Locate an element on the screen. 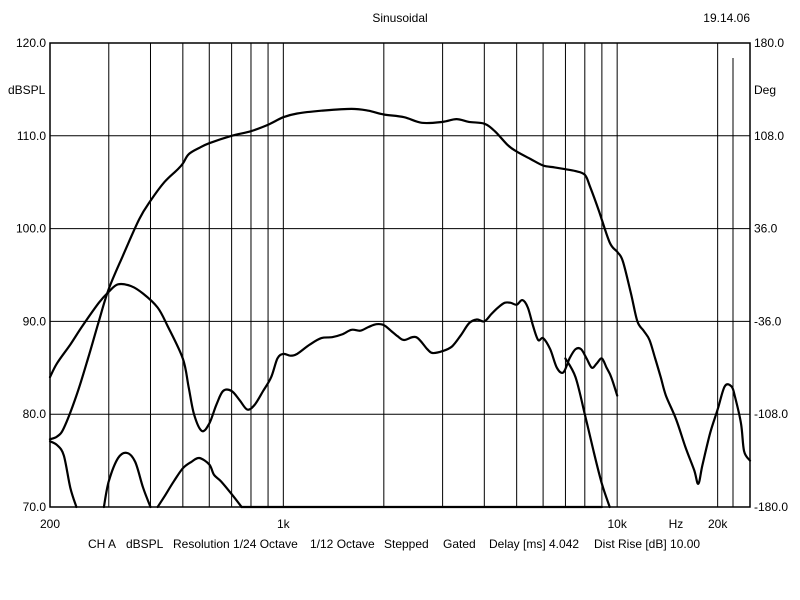 The image size is (800, 600). y-tick-label: 90.0 is located at coordinates (35, 321).